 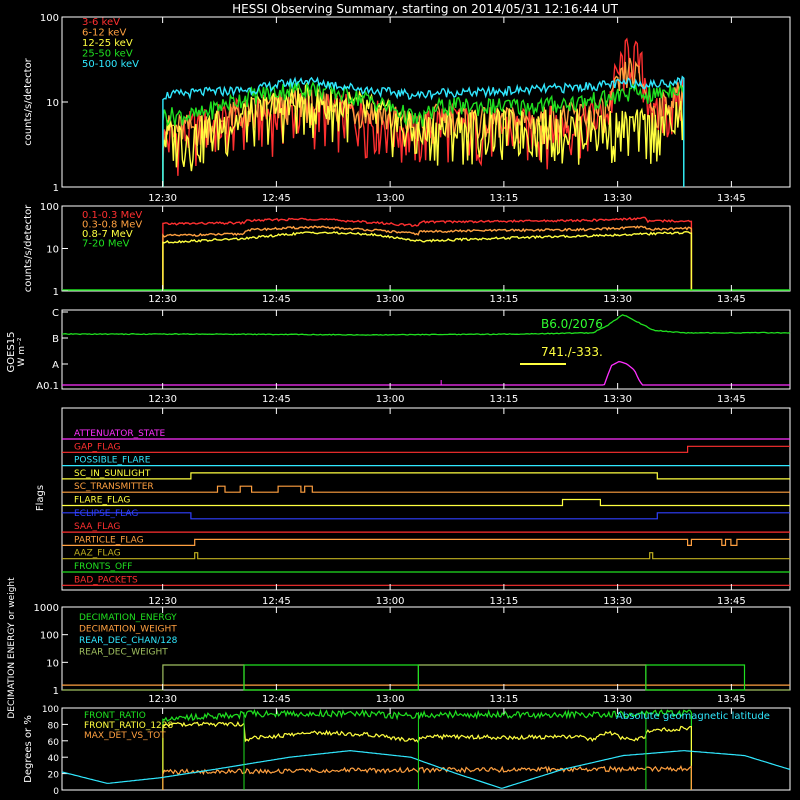 I want to click on panel-6-frame, so click(x=426, y=749).